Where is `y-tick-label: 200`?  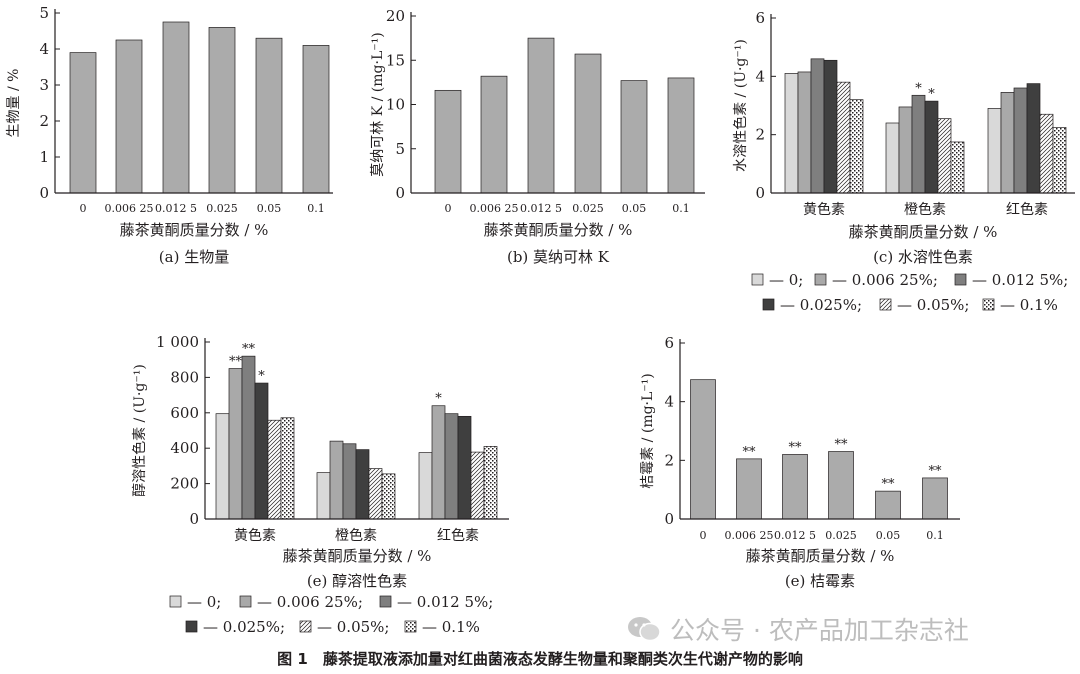
y-tick-label: 200 is located at coordinates (184, 484).